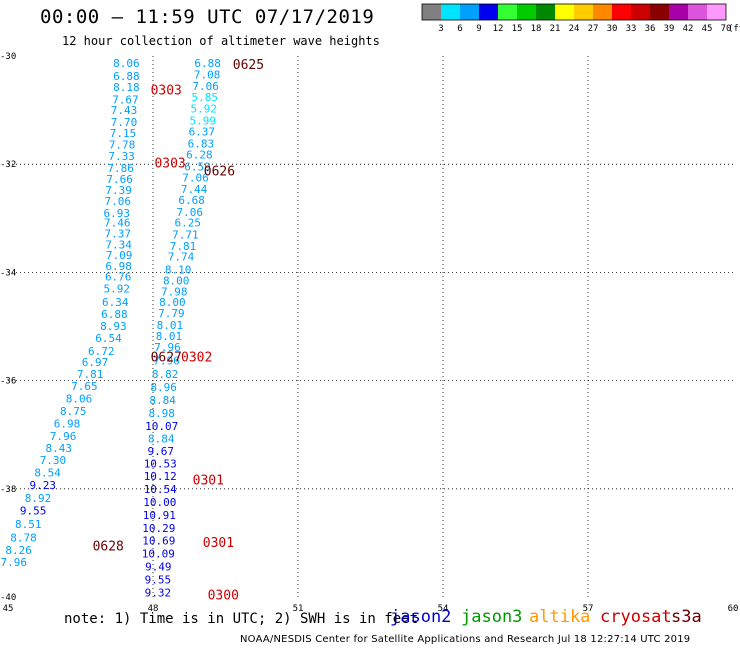 The image size is (740, 650). What do you see at coordinates (117, 233) in the screenshot?
I see `wave-height-label: 7.37` at bounding box center [117, 233].